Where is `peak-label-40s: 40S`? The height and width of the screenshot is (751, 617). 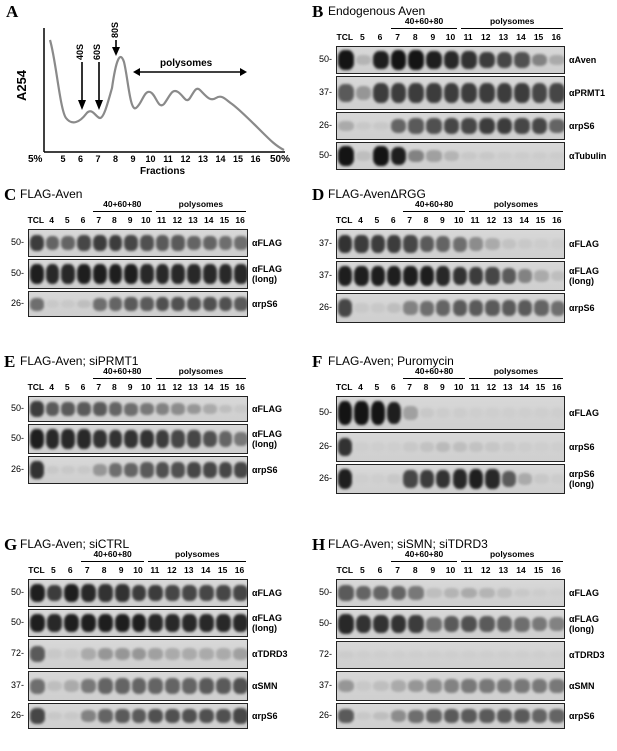 peak-label-40s: 40S is located at coordinates (80, 51).